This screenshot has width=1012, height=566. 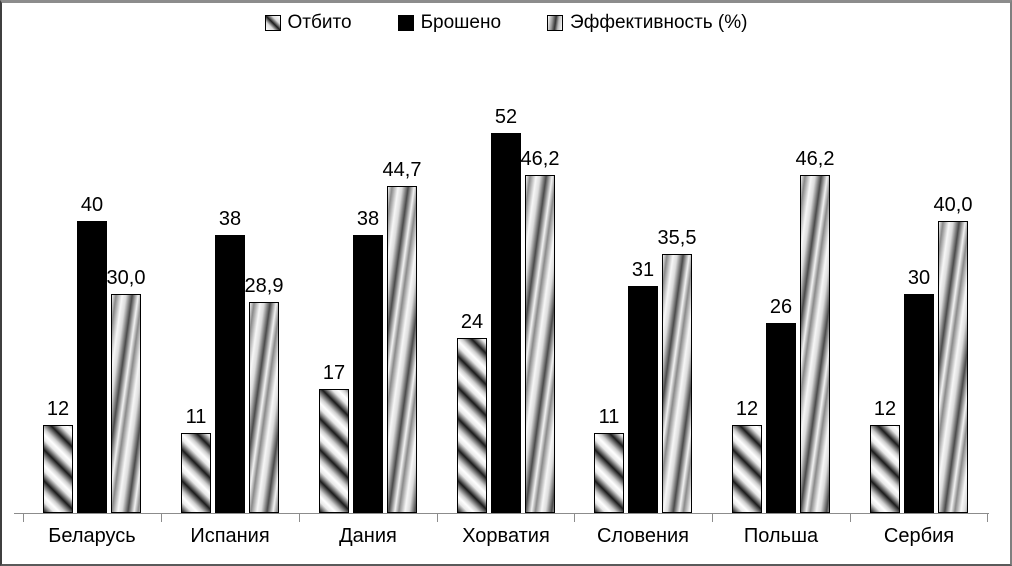 I want to click on category-label: Сербия, so click(x=919, y=536).